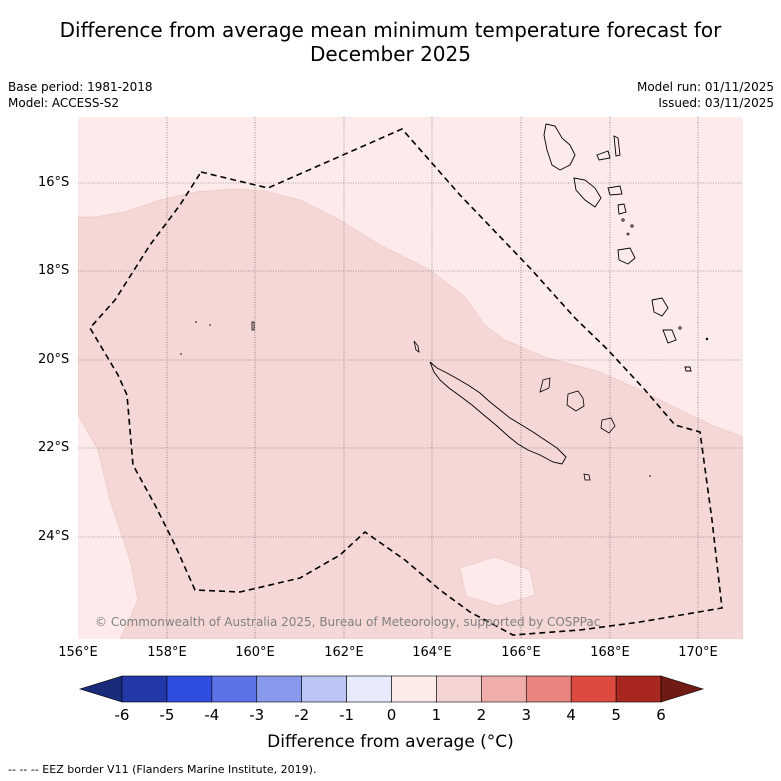 The width and height of the screenshot is (781, 781). I want to click on belep-islands, so click(416, 346).